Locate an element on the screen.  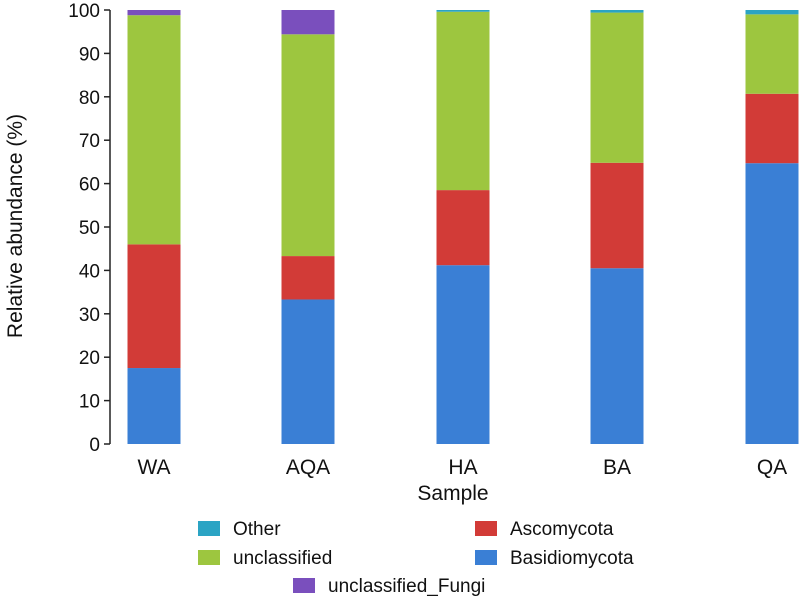
x-tick-label: HA is located at coordinates (462, 467).